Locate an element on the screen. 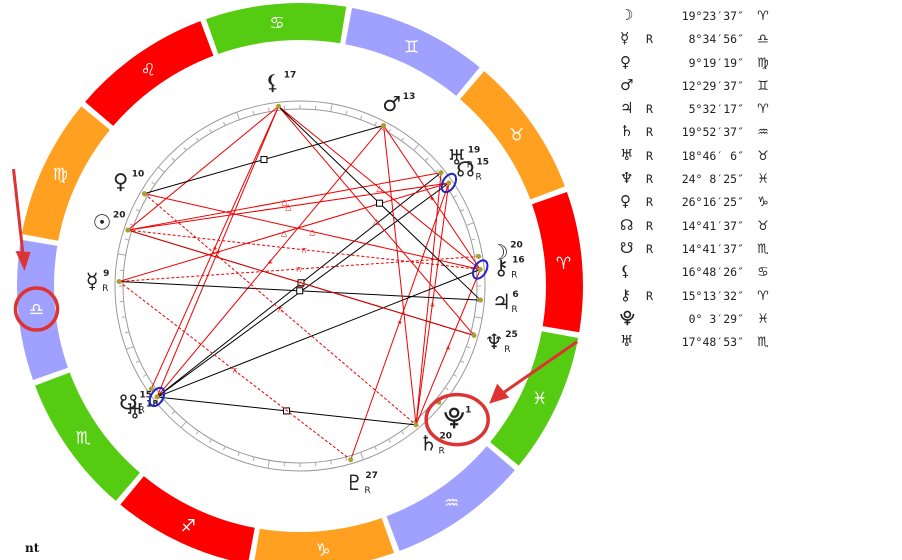 Image resolution: width=902 pixels, height=560 pixels. position-row: ♅ R 18°46′ 6″ ♉ is located at coordinates (698, 155).